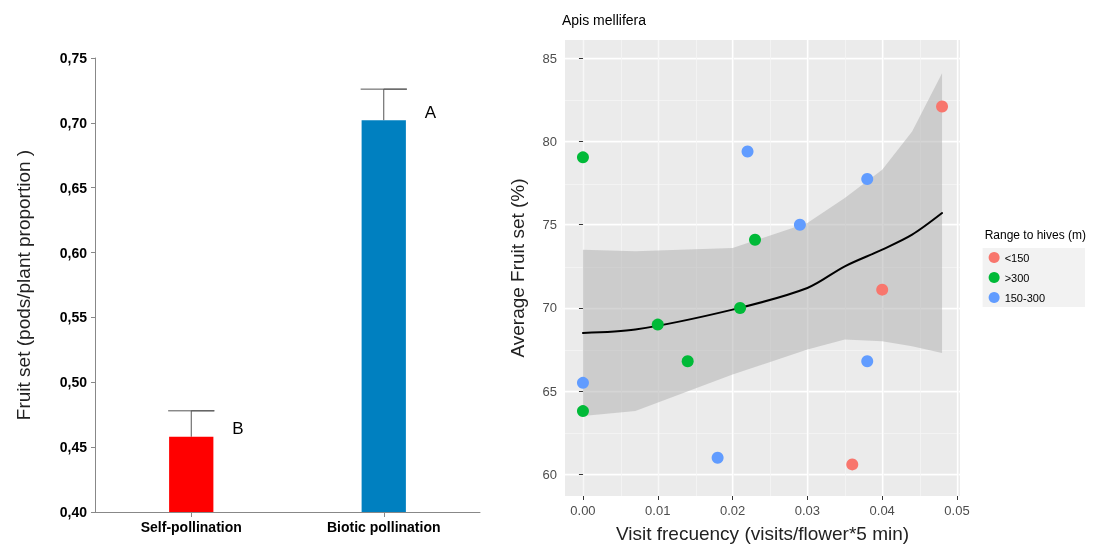  Describe the element at coordinates (1035, 235) in the screenshot. I see `legend-title: Range to hives (m)` at that location.